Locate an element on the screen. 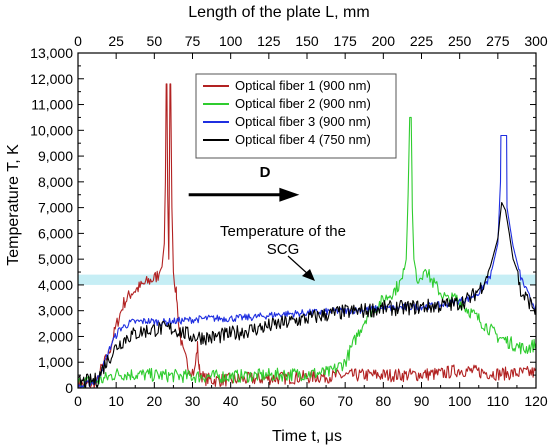 Image resolution: width=550 pixels, height=448 pixels. y-tick-label: 7,000 is located at coordinates (55, 208).